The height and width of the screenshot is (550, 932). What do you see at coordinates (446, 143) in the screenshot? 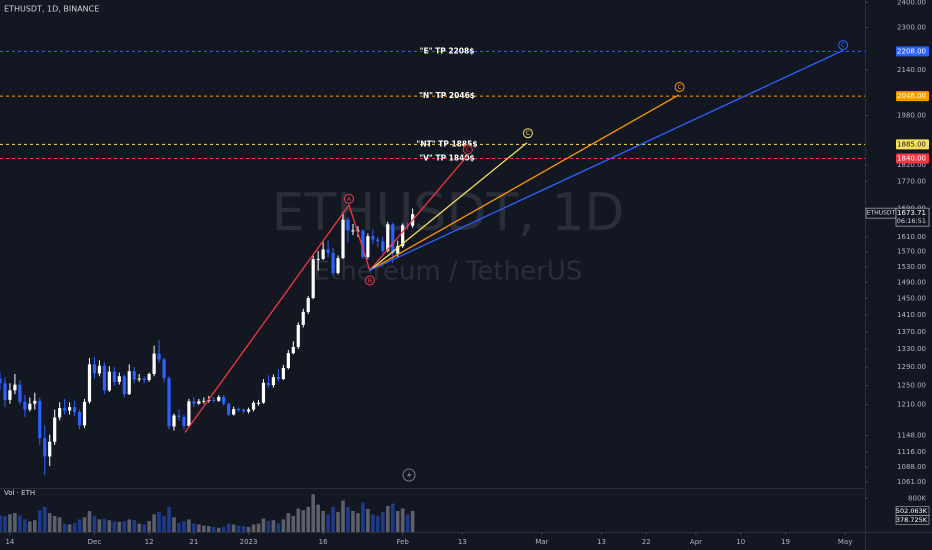
I see `target-level-label: "NT" TP 1885$` at bounding box center [446, 143].